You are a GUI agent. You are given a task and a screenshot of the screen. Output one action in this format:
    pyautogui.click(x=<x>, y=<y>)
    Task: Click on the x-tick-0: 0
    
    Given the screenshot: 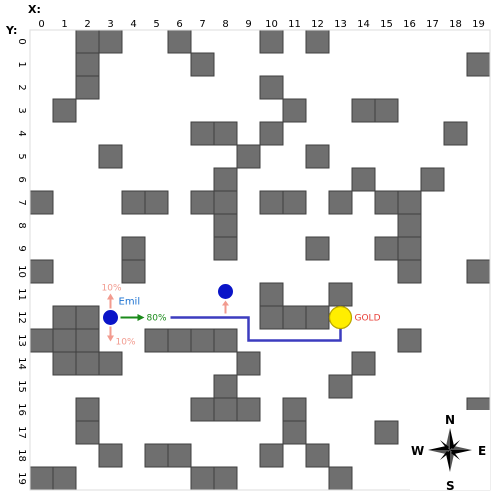 What is the action you would take?
    pyautogui.click(x=41, y=24)
    